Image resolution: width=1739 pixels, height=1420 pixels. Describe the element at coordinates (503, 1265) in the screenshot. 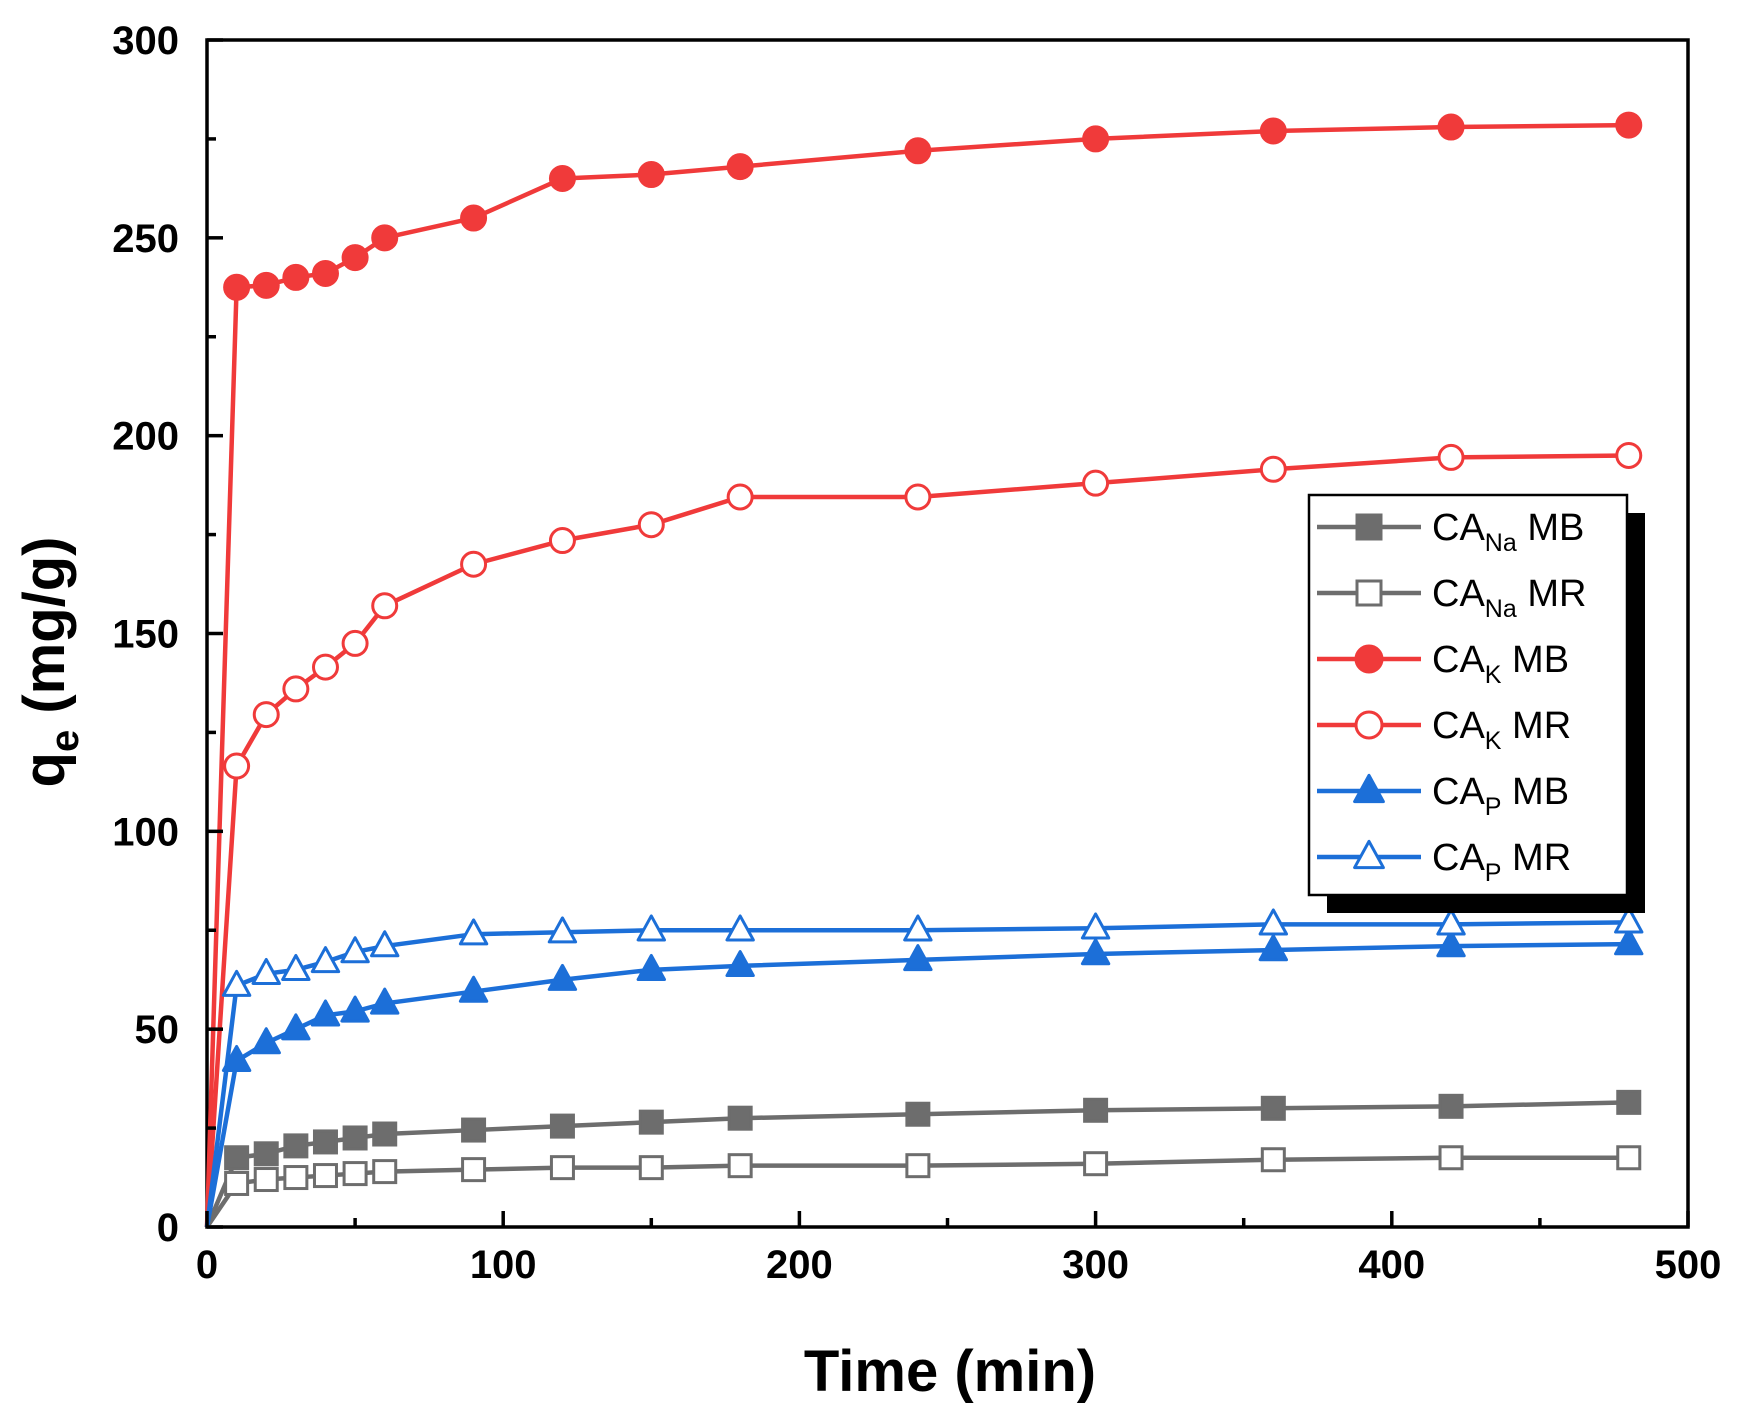

I see `x-tick-label: 100` at that location.